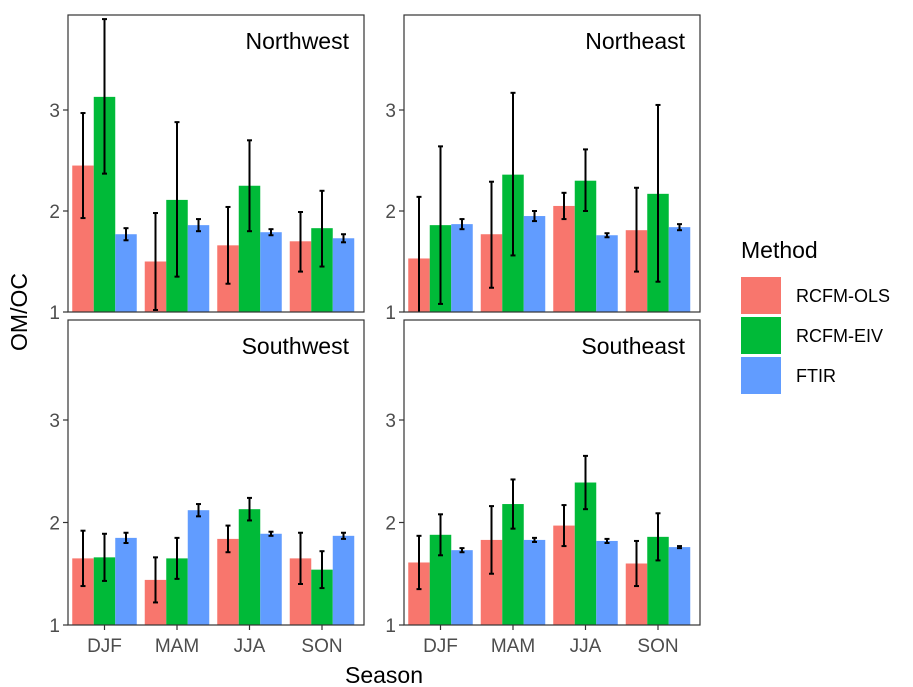  I want to click on bar-northeast-son-ftir, so click(679, 269).